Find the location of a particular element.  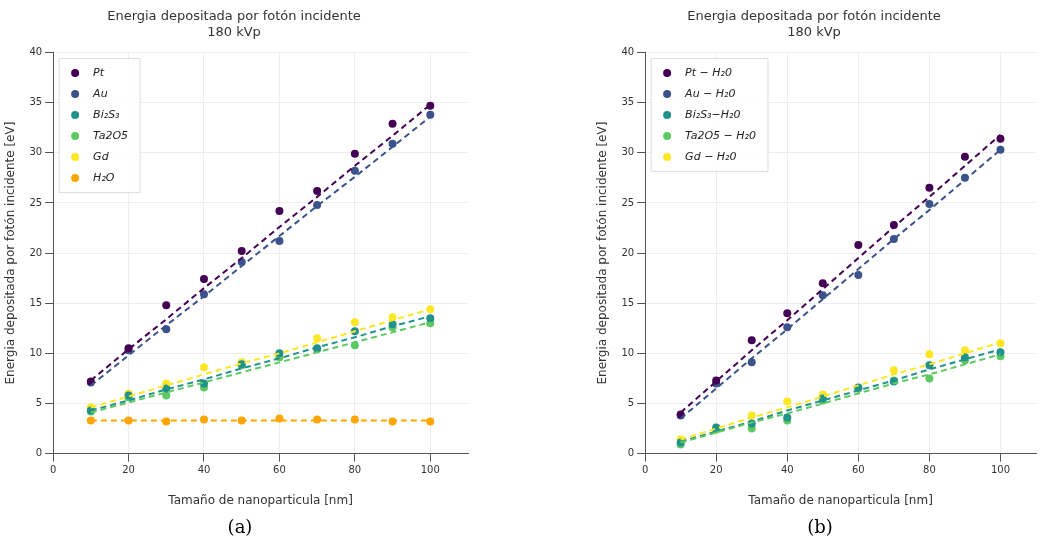

text: (a) is located at coordinates (240, 526).